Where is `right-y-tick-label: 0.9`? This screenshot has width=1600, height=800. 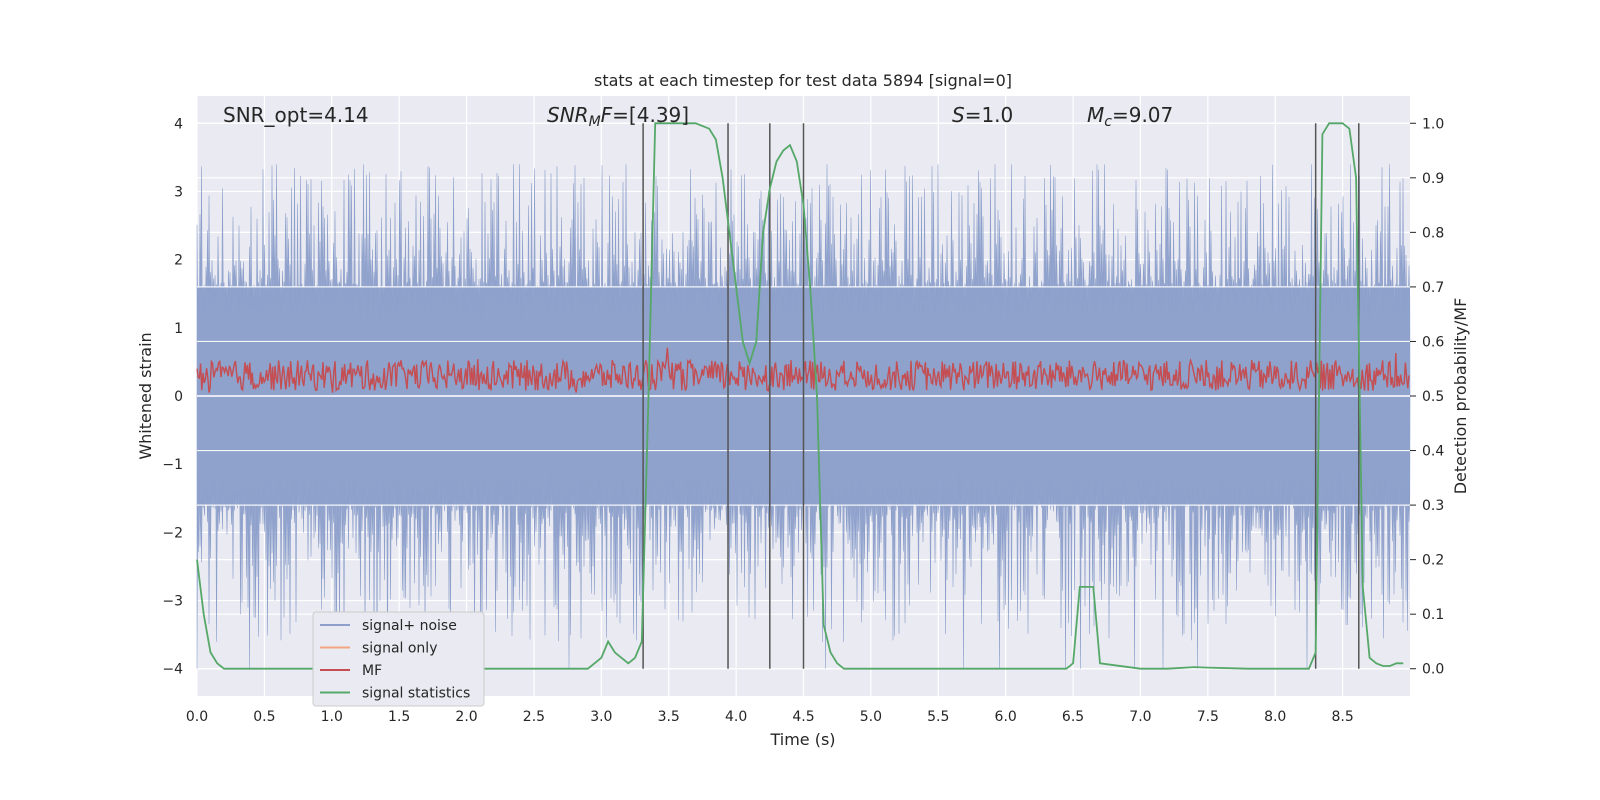 right-y-tick-label: 0.9 is located at coordinates (1433, 179).